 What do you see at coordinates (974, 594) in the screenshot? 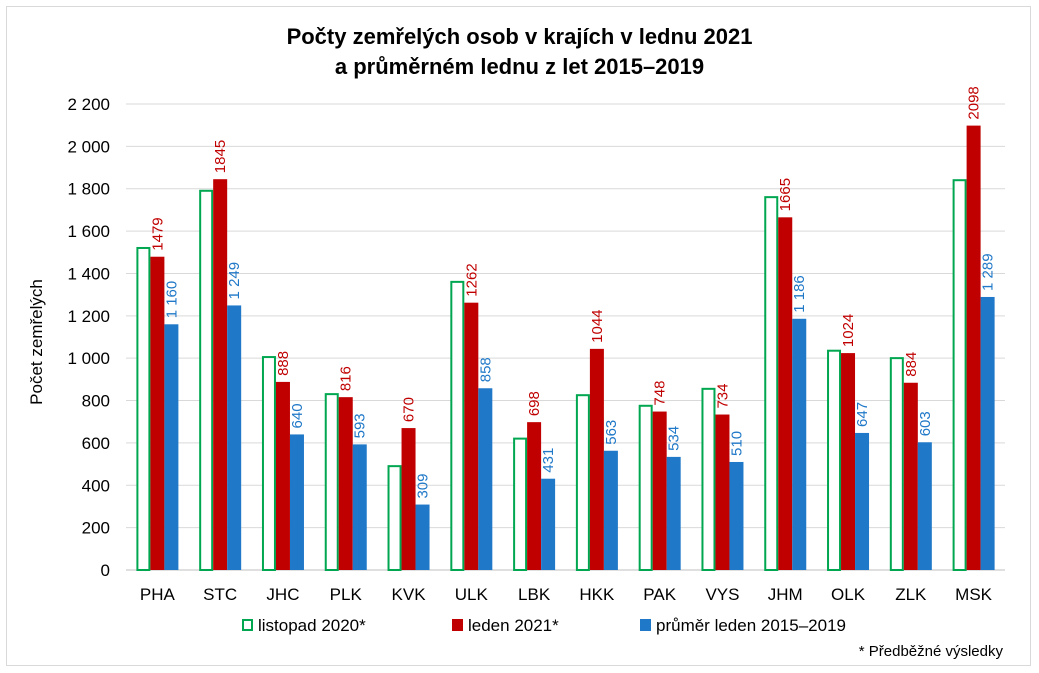
I see `x-tick-label: MSK` at bounding box center [974, 594].